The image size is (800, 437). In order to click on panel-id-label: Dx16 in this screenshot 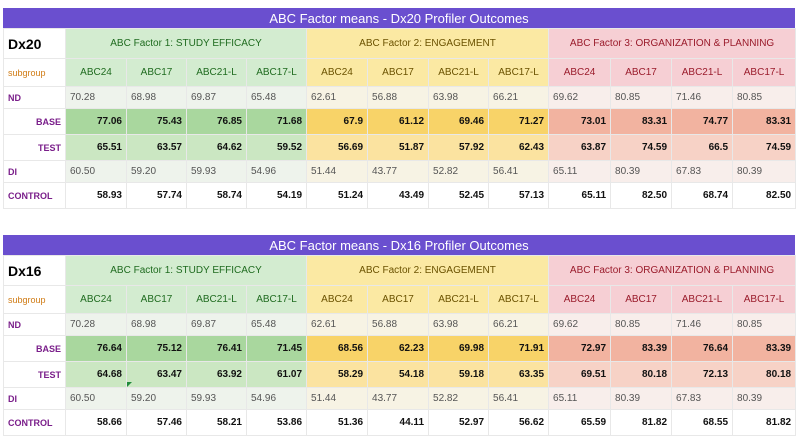, I will do `click(34, 270)`.